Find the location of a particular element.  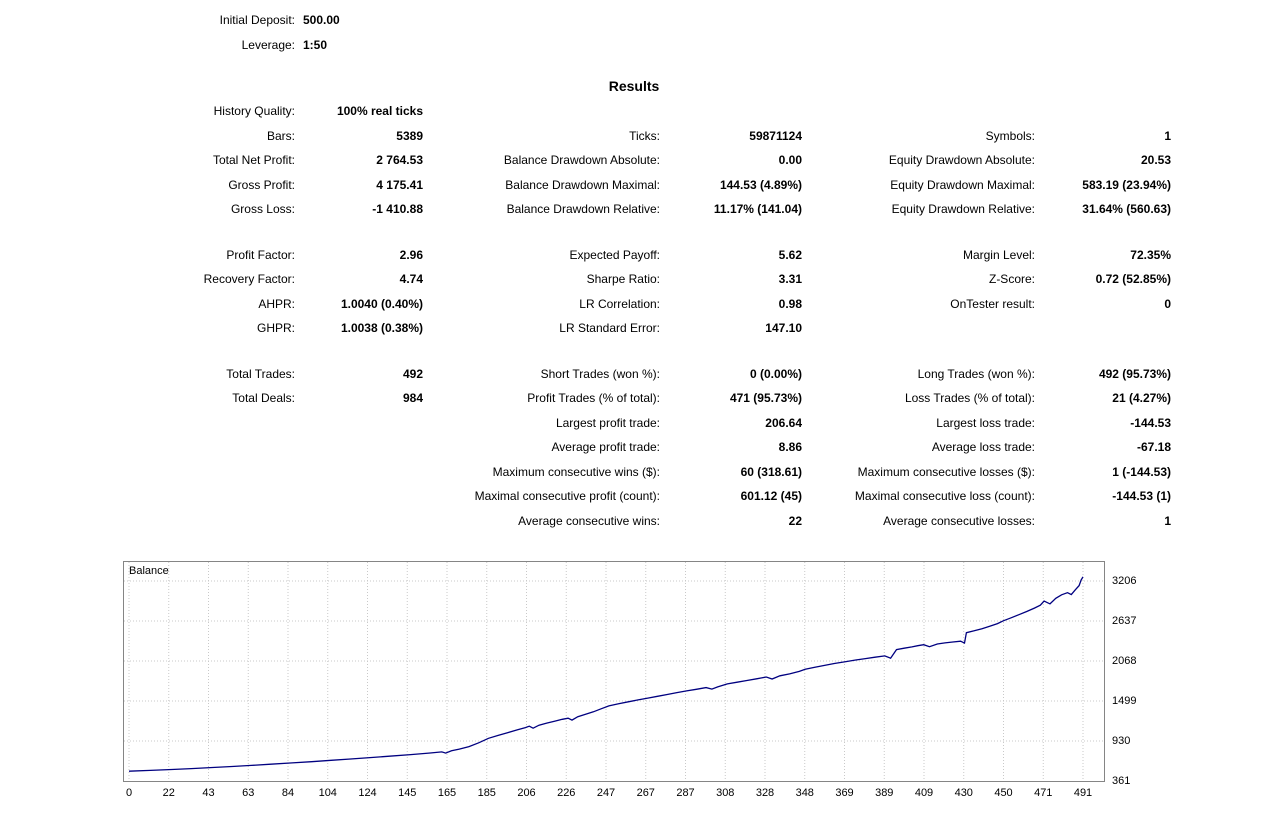

stat-value: 20.53 is located at coordinates (1155, 160).